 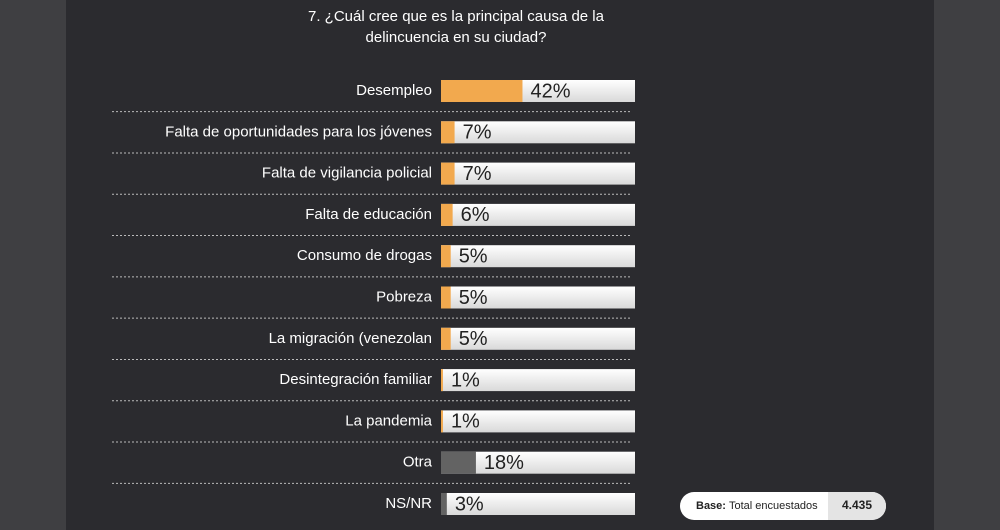 What do you see at coordinates (418, 462) in the screenshot?
I see `category-label: Otra` at bounding box center [418, 462].